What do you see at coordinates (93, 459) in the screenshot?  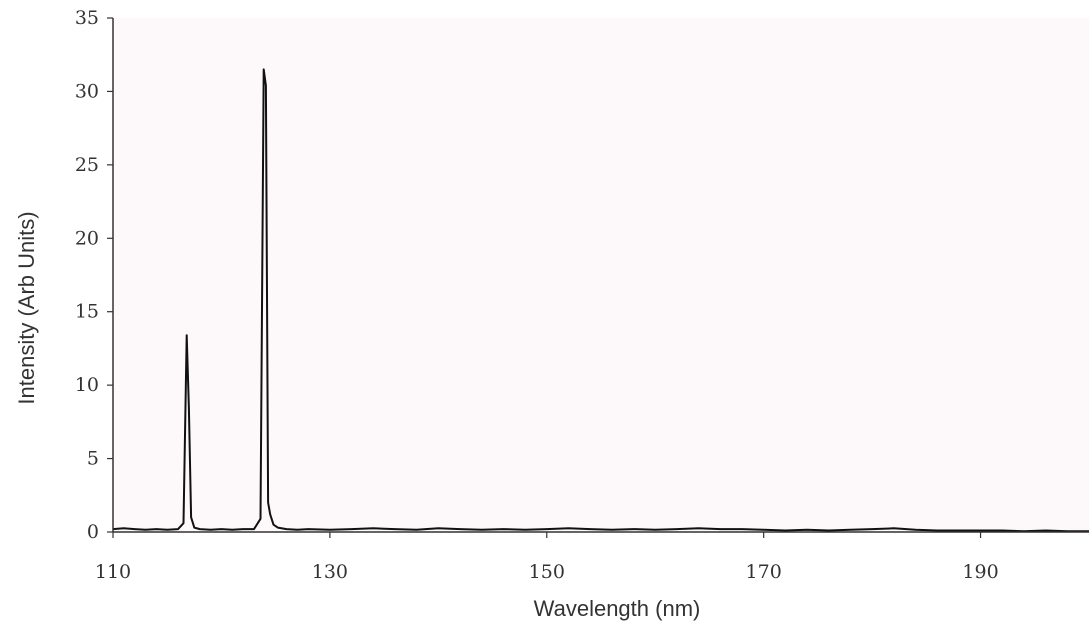 I see `y-tick-label: 5` at bounding box center [93, 459].